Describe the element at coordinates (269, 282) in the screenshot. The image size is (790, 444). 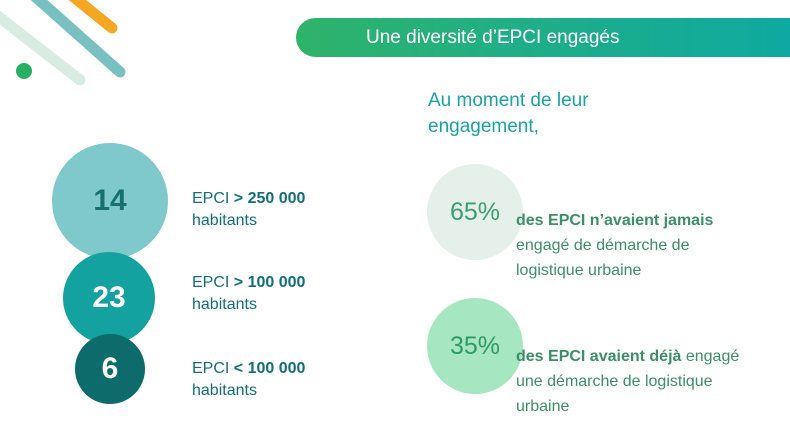
I see `stat-threshold: > 100 000` at that location.